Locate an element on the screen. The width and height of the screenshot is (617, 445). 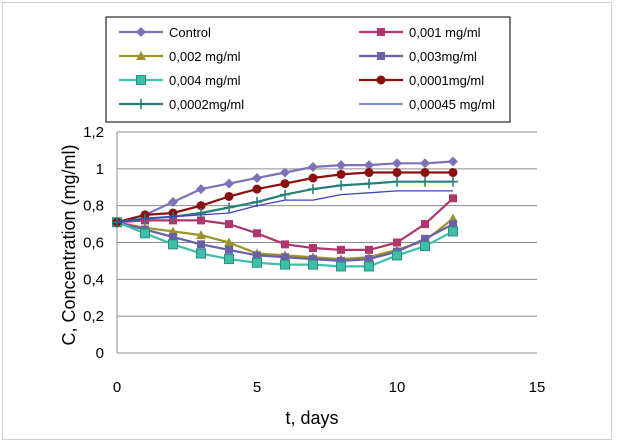
legend-label: 0,003mg/ml is located at coordinates (443, 56).